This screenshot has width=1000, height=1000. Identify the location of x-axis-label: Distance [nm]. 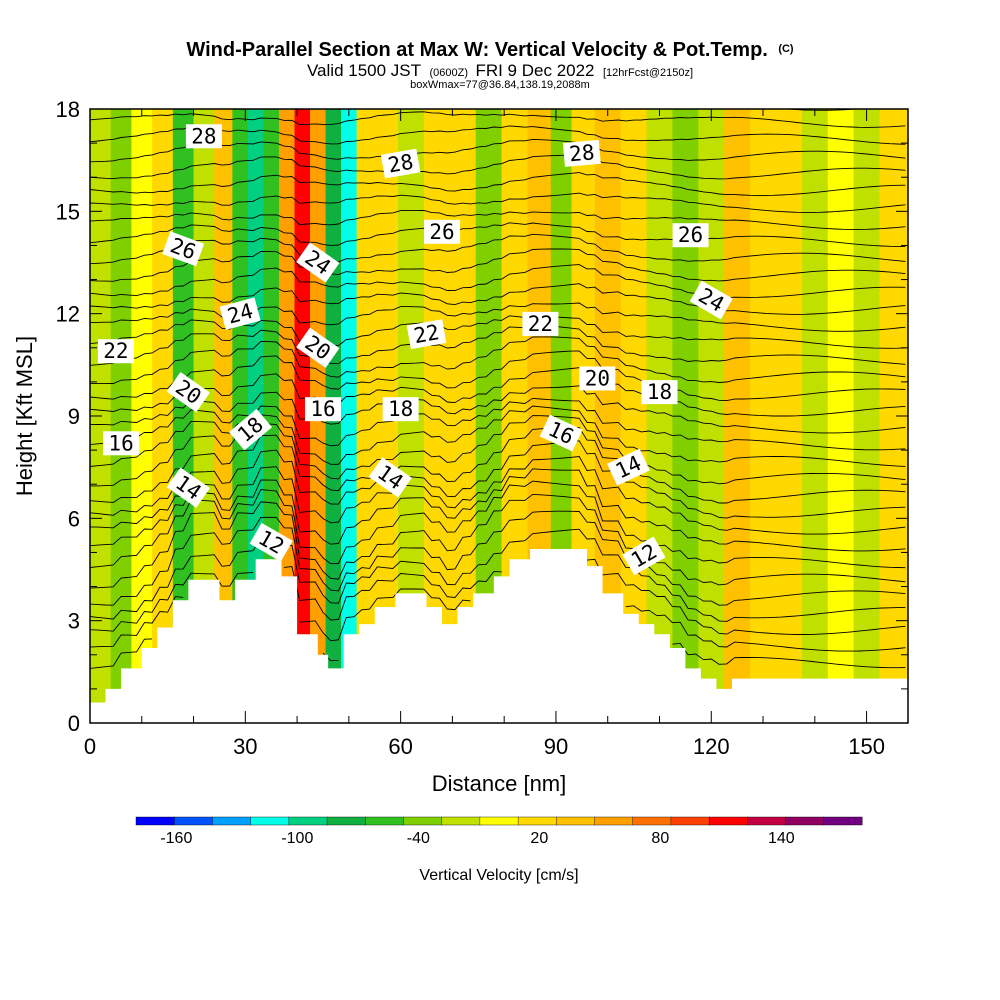
(499, 783).